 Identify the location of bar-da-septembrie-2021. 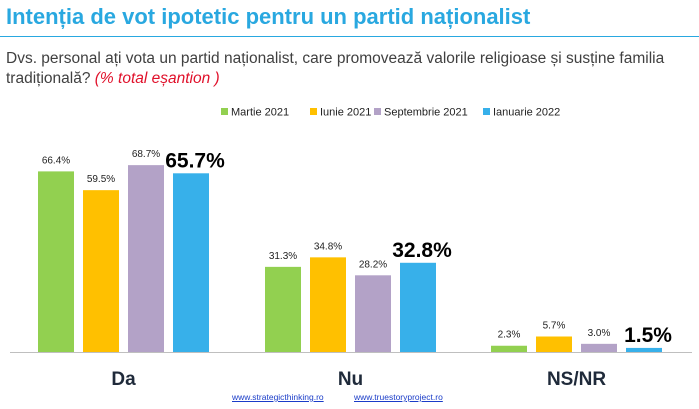
(146, 258).